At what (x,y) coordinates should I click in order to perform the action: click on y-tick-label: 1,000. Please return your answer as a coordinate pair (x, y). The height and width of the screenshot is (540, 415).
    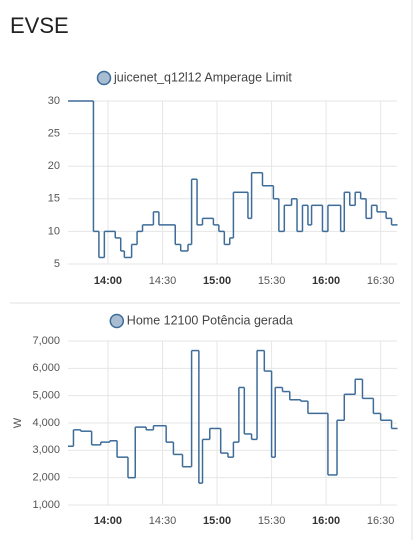
    Looking at the image, I should click on (46, 505).